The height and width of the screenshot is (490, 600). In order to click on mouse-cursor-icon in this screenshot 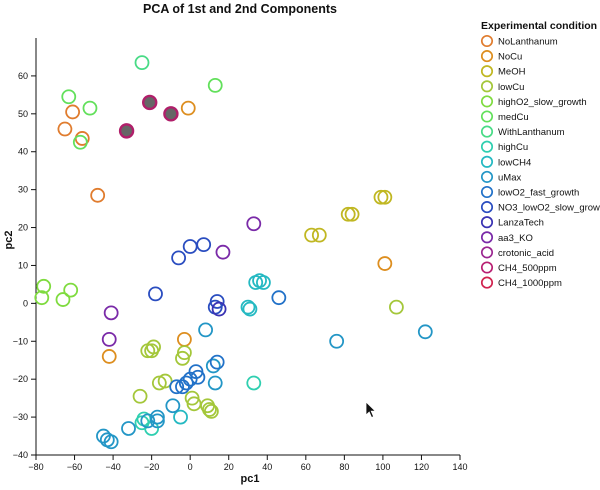, I will do `click(371, 410)`.